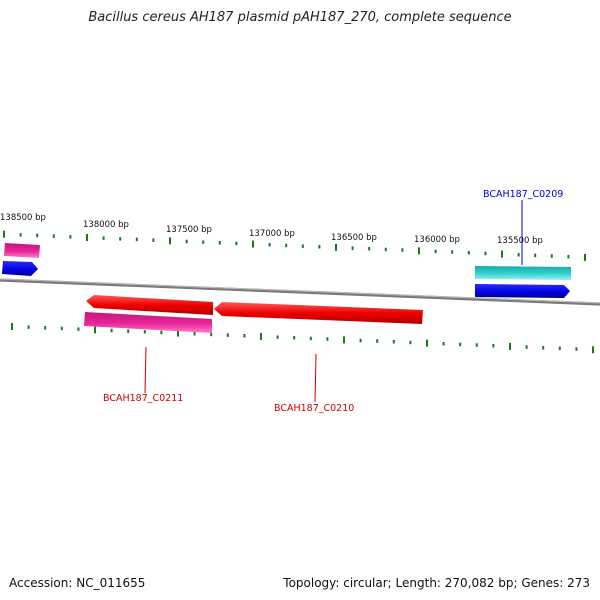 The width and height of the screenshot is (600, 600). What do you see at coordinates (354, 238) in the screenshot?
I see `scale-label: 136500 bp` at bounding box center [354, 238].